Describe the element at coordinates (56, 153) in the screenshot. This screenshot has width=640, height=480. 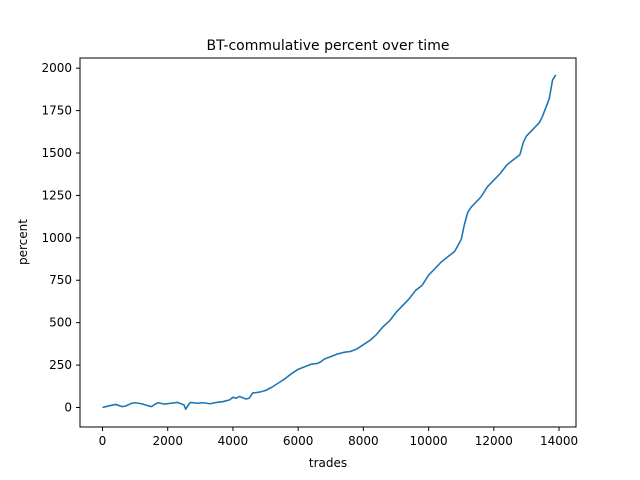
I see `y-tick-label: 1500` at that location.